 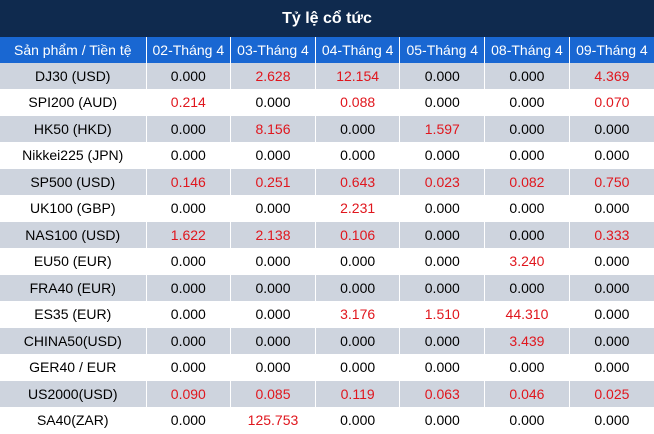 I want to click on rate-cell: 0.643, so click(x=358, y=182).